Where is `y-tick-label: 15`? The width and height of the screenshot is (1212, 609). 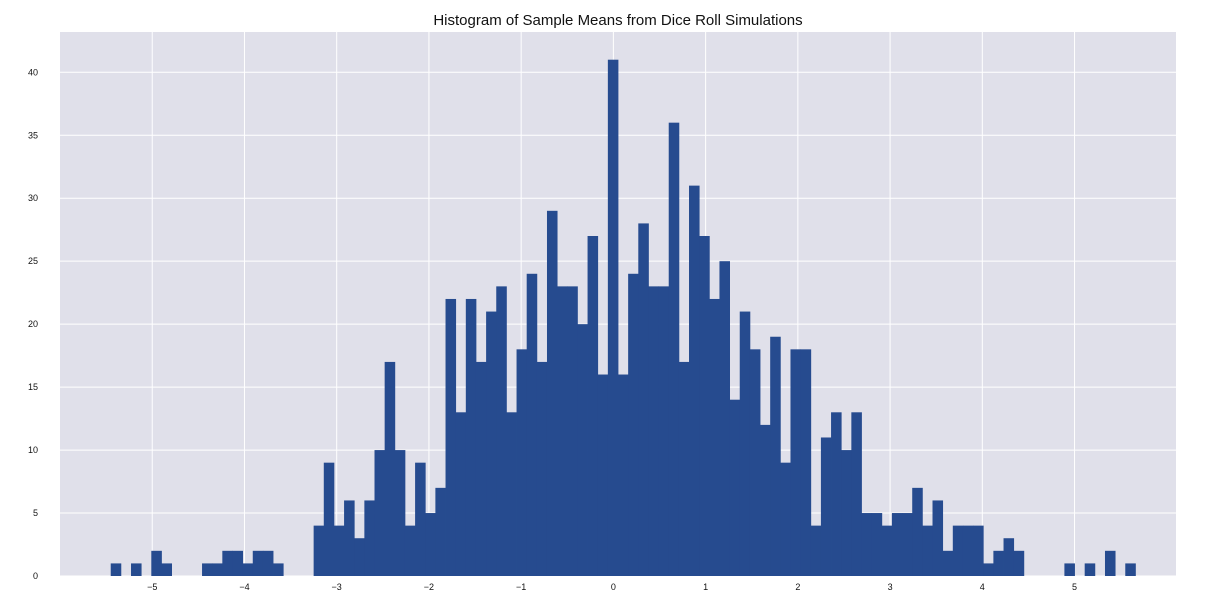
y-tick-label: 15 is located at coordinates (33, 387).